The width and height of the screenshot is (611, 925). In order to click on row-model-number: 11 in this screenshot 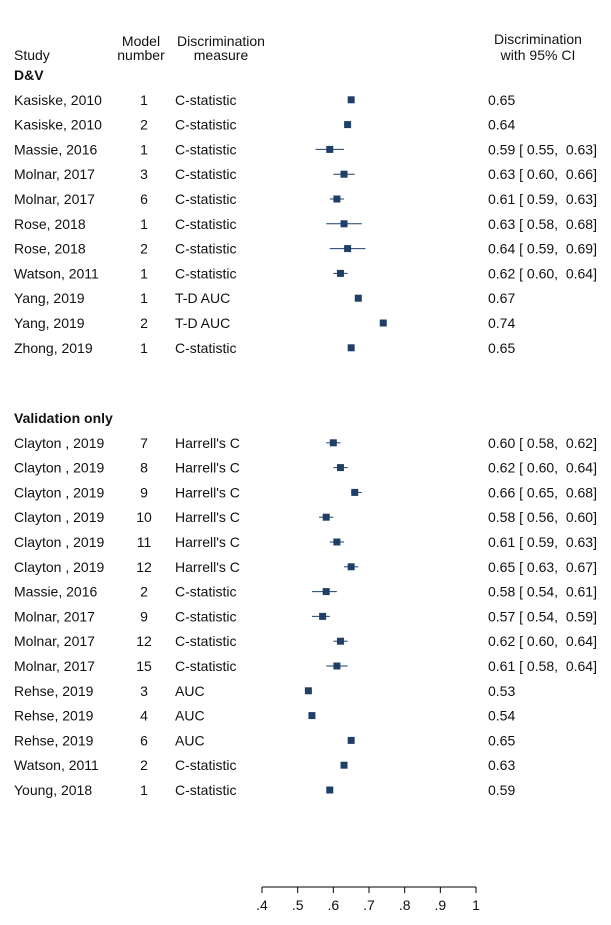, I will do `click(144, 542)`.